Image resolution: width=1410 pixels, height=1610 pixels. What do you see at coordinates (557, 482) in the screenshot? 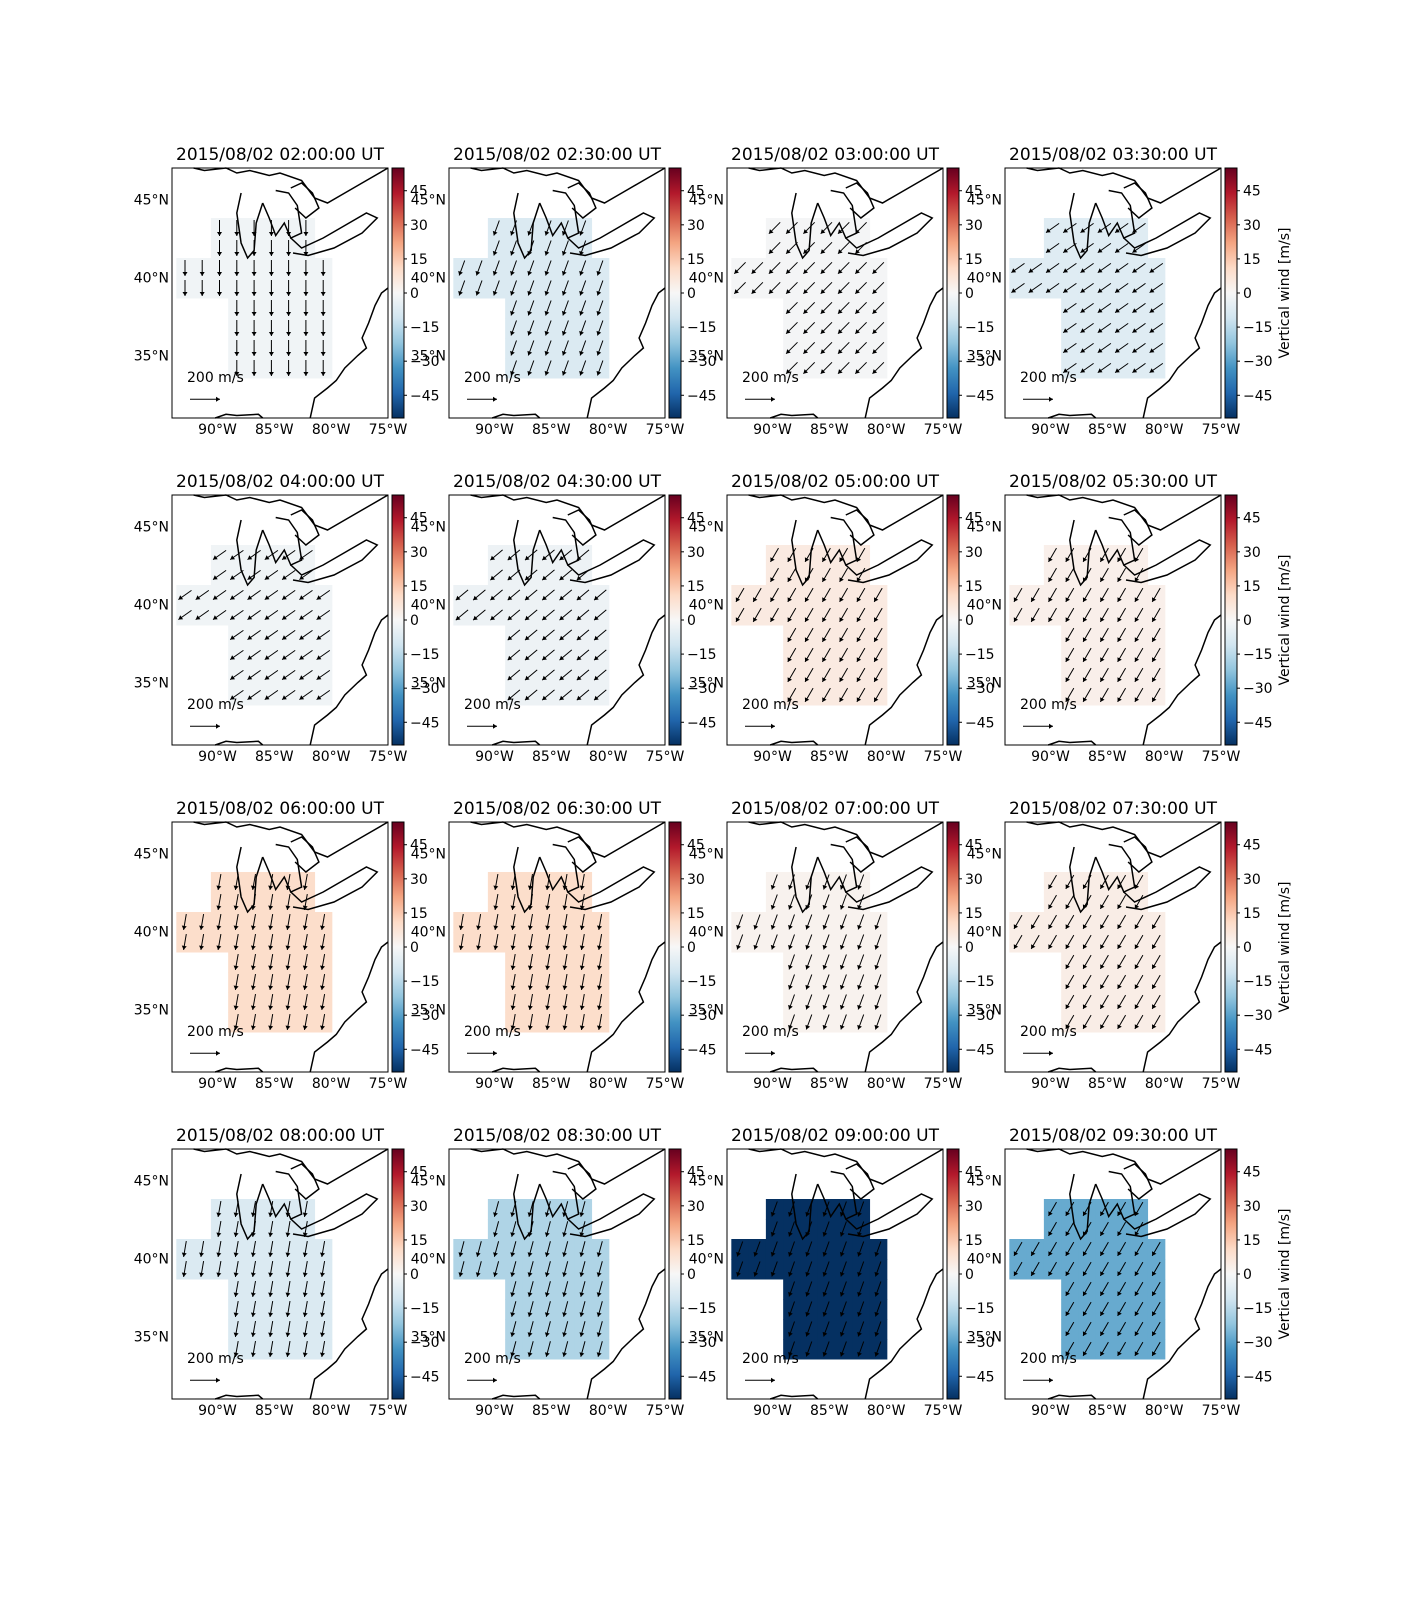
I see `panel-title: 2015/08/02 04:30:00 UT` at bounding box center [557, 482].